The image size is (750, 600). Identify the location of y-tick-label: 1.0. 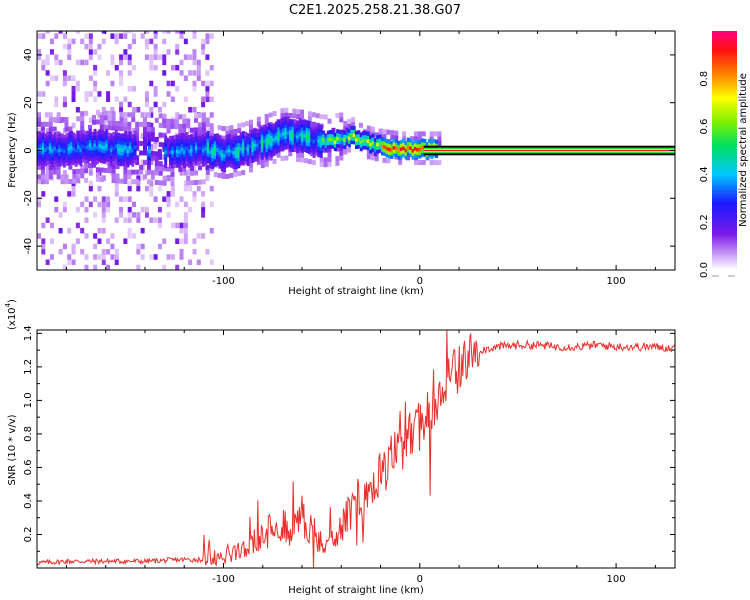
(28, 400).